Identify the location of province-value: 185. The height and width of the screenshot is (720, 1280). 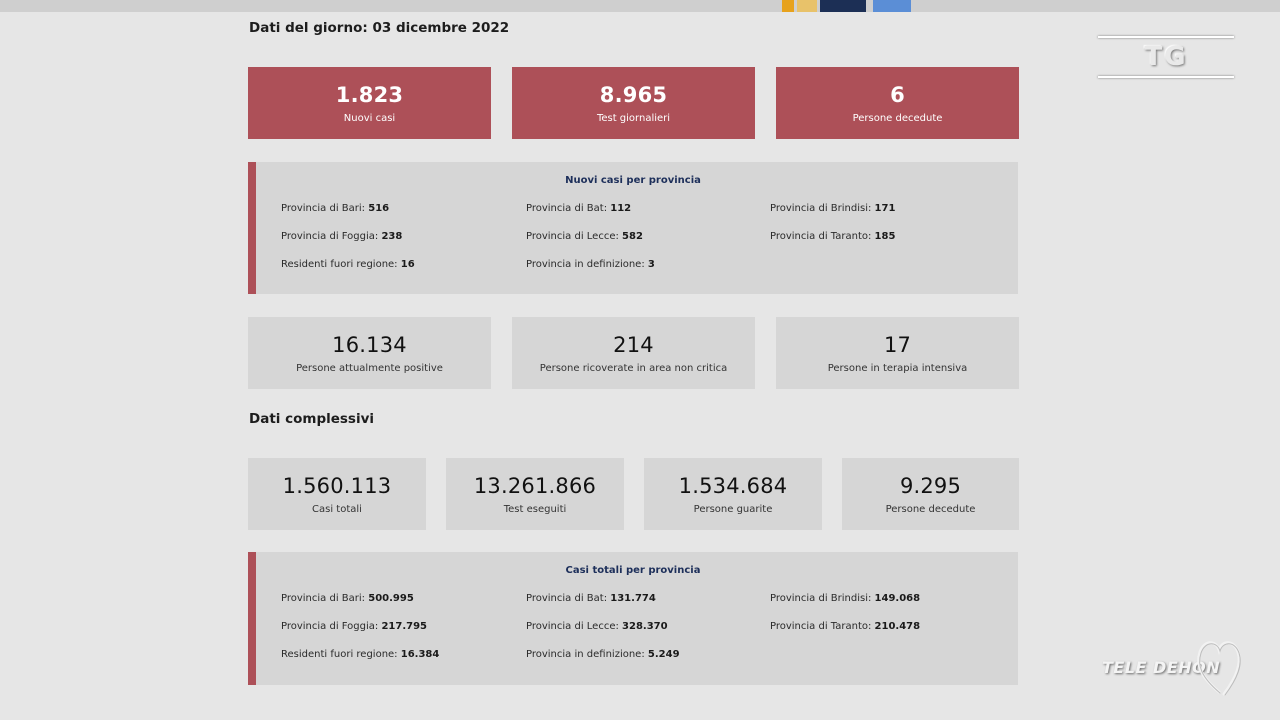
(885, 236).